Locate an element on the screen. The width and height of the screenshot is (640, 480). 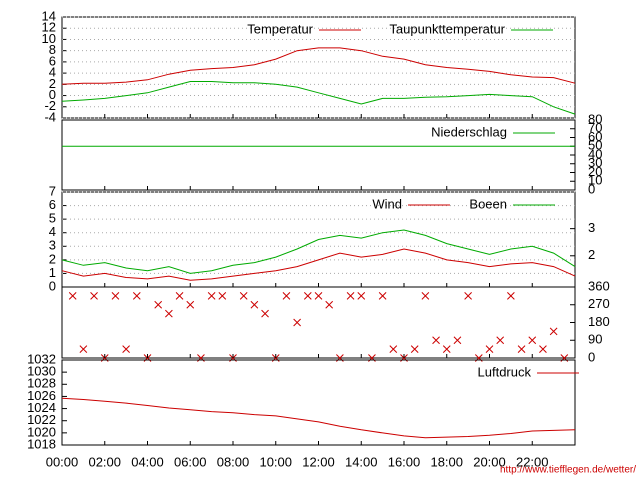
x-tick-label: 22:00 is located at coordinates (532, 461).